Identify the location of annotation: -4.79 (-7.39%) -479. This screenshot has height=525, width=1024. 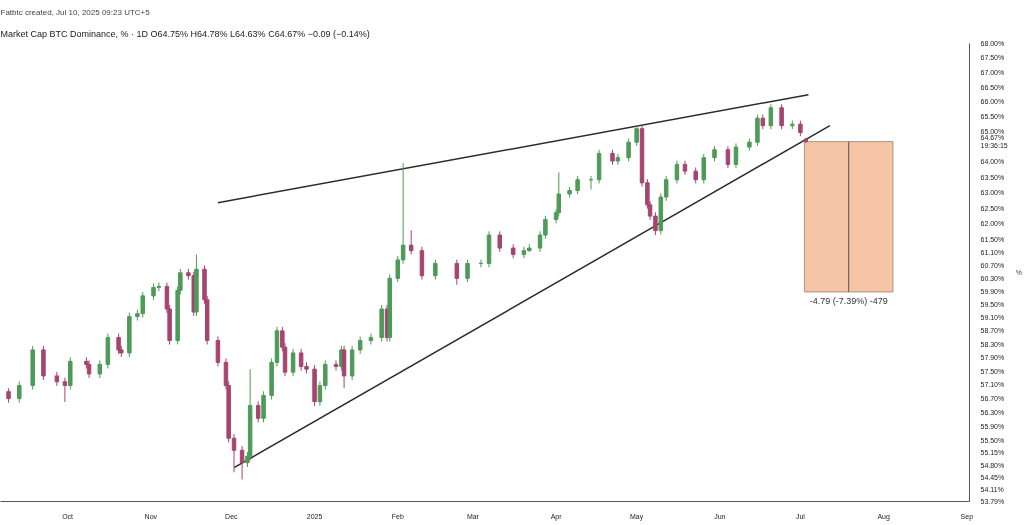
(848, 300).